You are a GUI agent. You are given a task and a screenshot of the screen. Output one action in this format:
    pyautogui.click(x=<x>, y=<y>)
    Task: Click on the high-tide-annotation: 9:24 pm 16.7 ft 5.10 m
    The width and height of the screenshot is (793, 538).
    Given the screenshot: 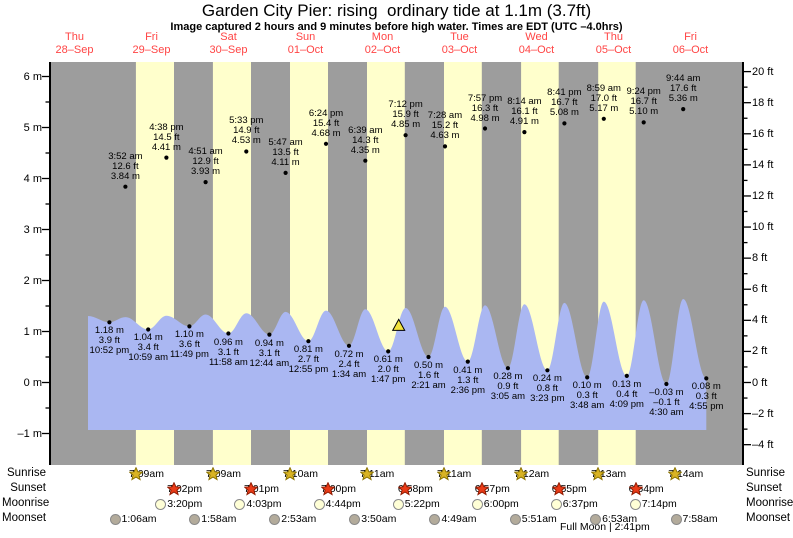 What is the action you would take?
    pyautogui.click(x=643, y=102)
    